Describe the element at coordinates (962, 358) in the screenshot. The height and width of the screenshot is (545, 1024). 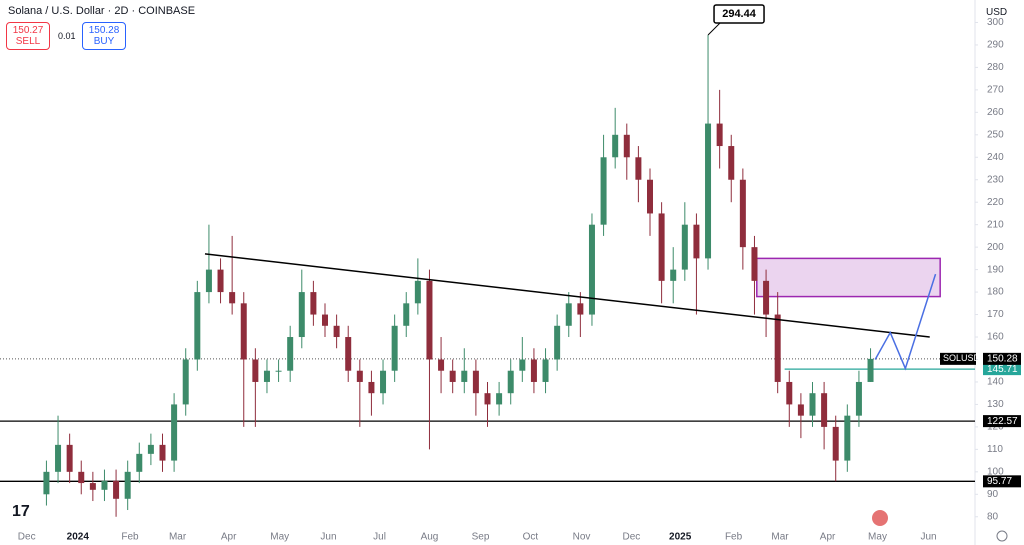
I see `symbol-label: SOLUSD` at that location.